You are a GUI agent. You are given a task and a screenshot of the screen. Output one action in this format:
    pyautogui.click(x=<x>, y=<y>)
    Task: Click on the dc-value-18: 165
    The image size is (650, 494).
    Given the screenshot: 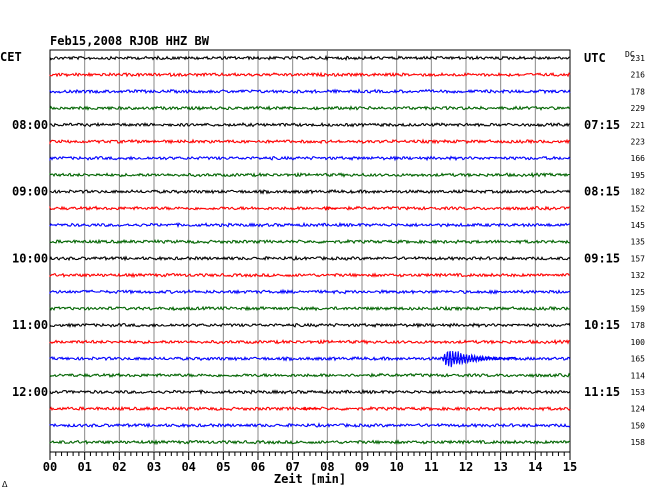 What is the action you would take?
    pyautogui.click(x=638, y=359)
    